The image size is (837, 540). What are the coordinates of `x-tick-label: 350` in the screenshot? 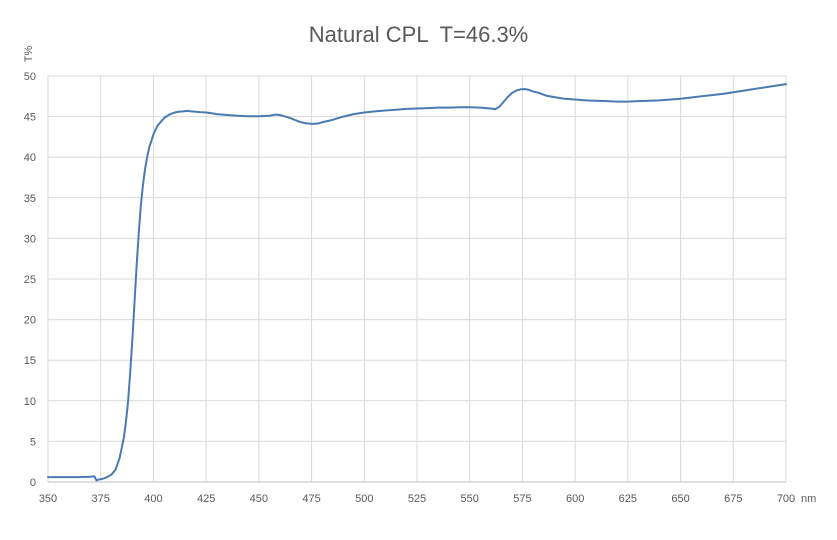 It's located at (48, 499).